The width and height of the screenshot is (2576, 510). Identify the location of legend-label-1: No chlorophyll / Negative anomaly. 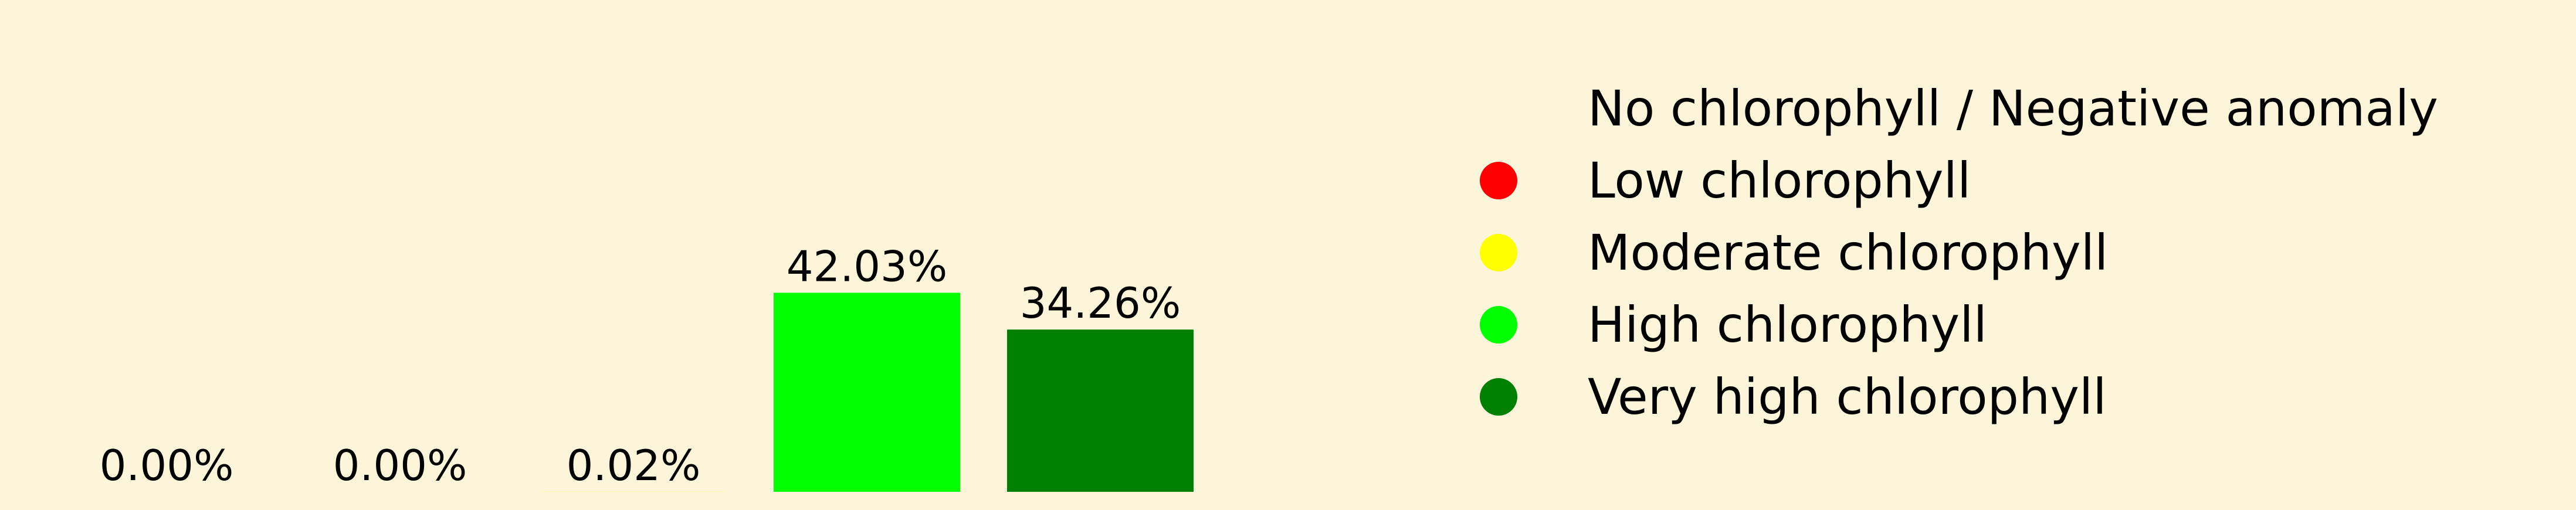
(2013, 108).